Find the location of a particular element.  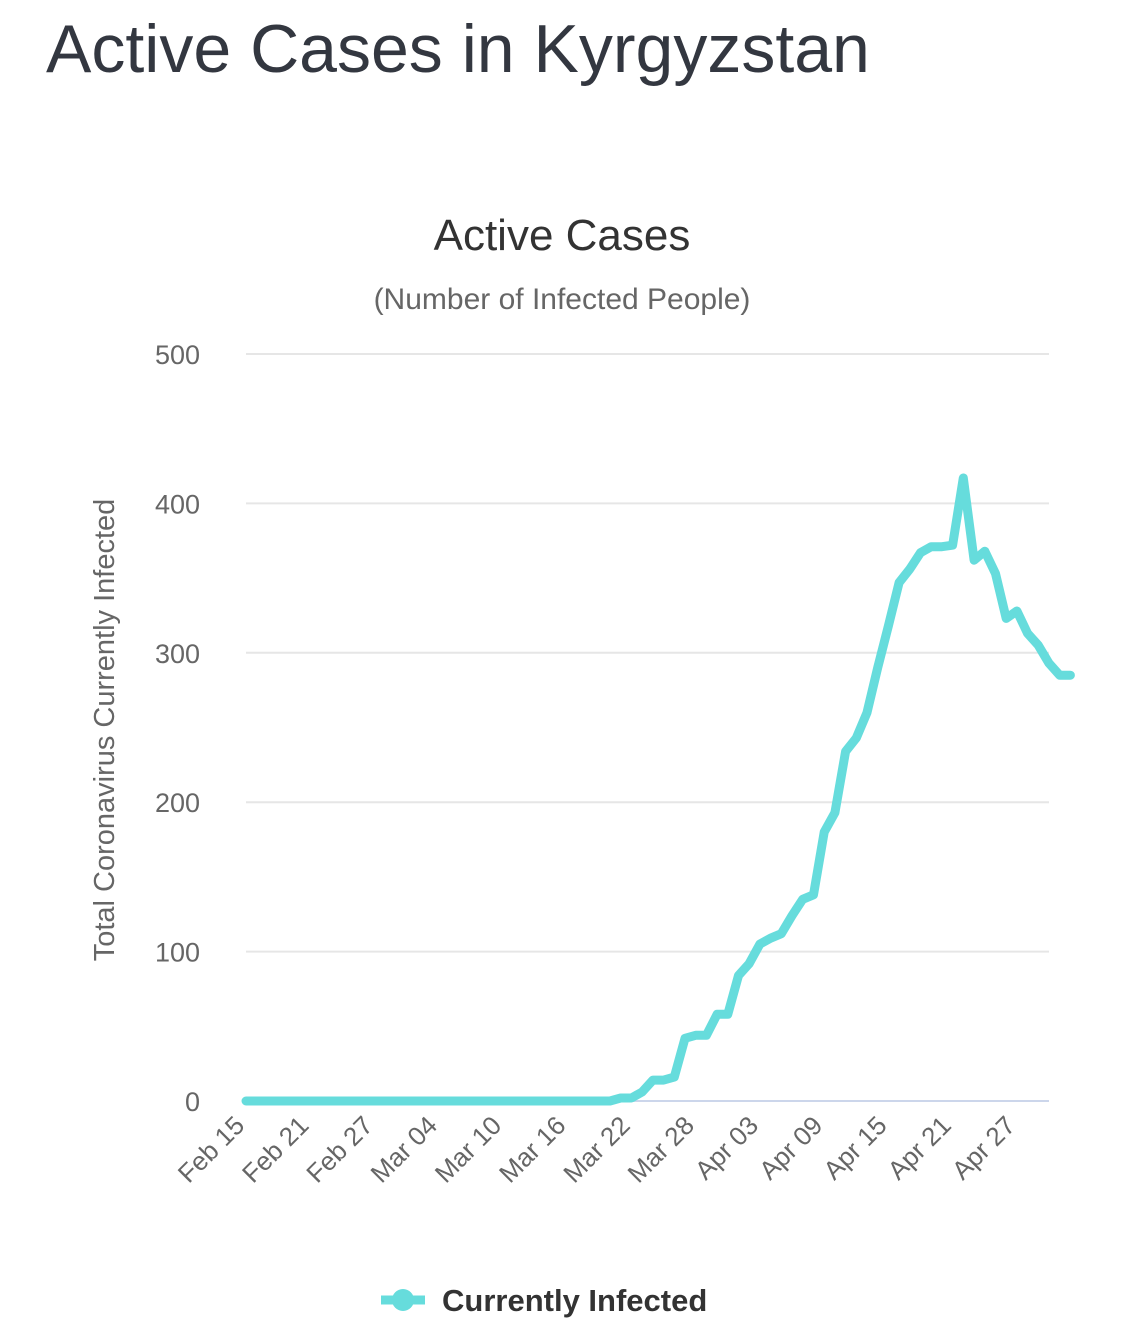

x-tick-label: Feb 15 is located at coordinates (211, 1149).